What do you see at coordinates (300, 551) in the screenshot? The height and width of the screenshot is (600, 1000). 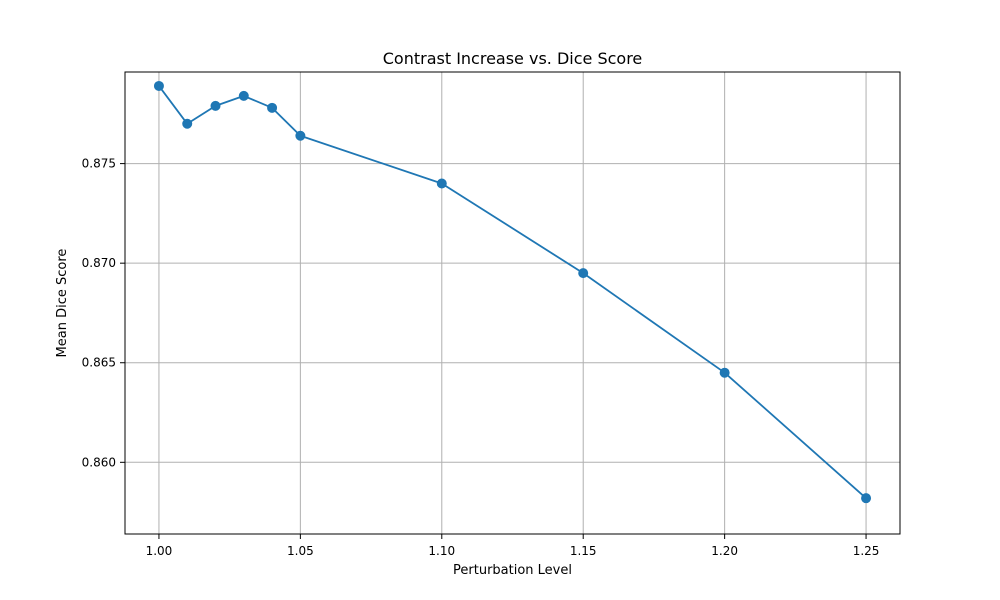 I see `x-tick-label: 1.05` at bounding box center [300, 551].